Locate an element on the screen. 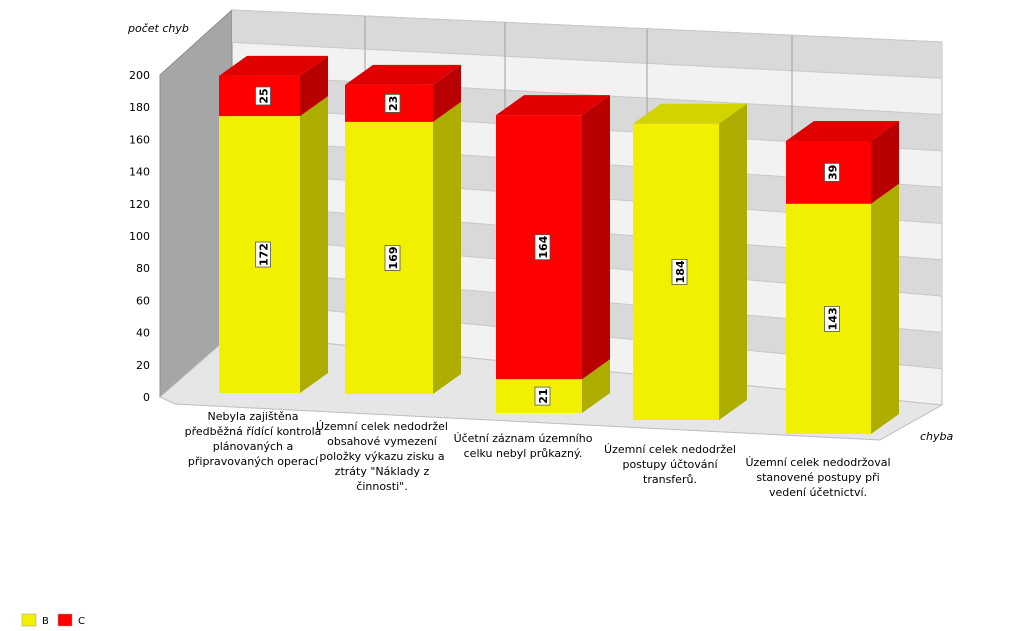 Image resolution: width=1024 pixels, height=631 pixels. y-tick-label: 80 is located at coordinates (143, 268).